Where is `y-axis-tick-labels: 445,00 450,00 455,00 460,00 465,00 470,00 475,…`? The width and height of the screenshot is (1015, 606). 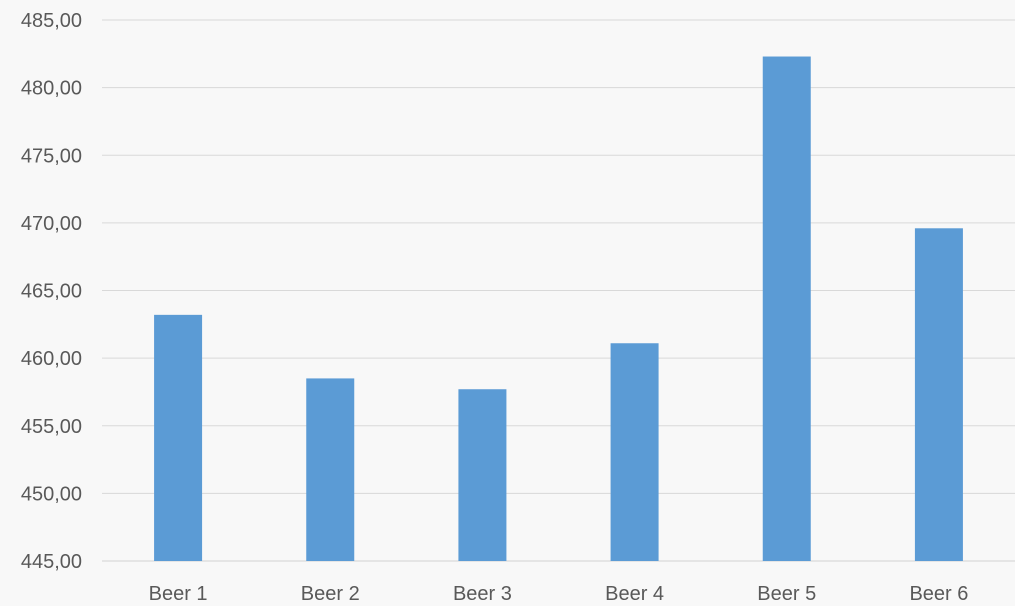
y-axis-tick-labels: 445,00 450,00 455,00 460,00 465,00 470,00 475,… is located at coordinates (51, 291).